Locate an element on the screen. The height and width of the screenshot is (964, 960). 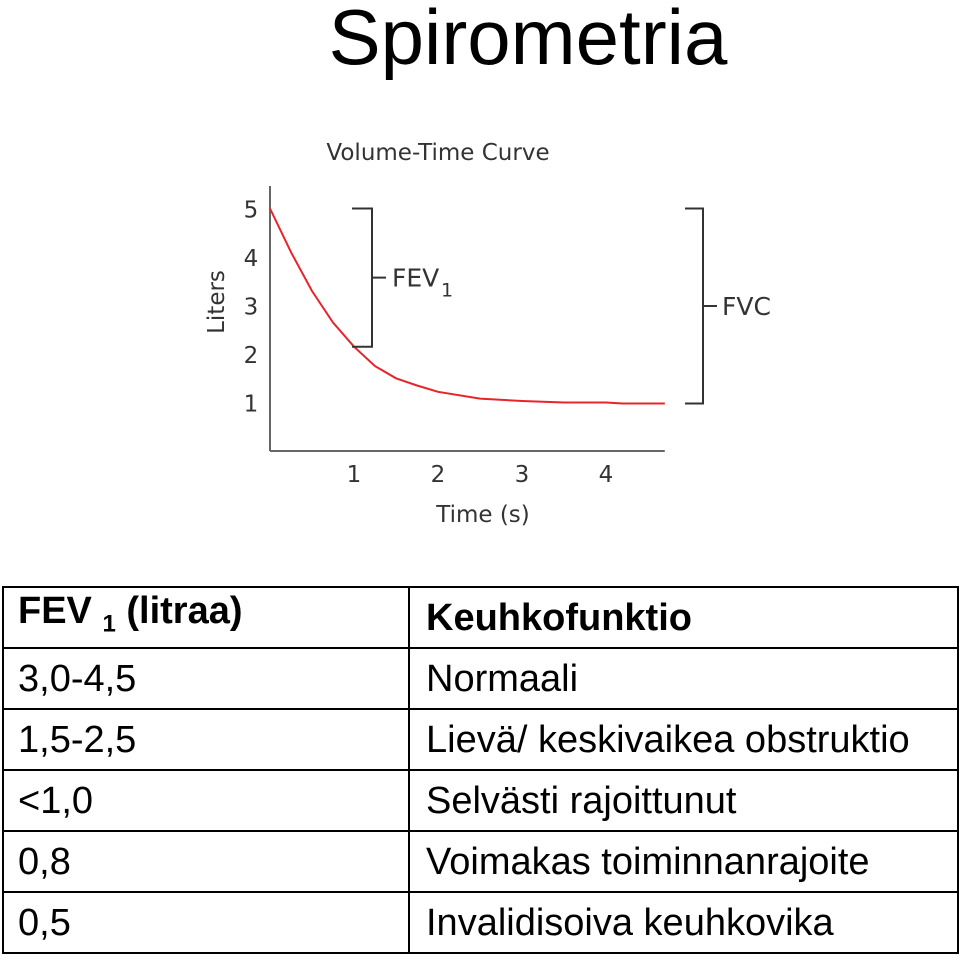
fev1-annotation-label: FEV is located at coordinates (415, 278).